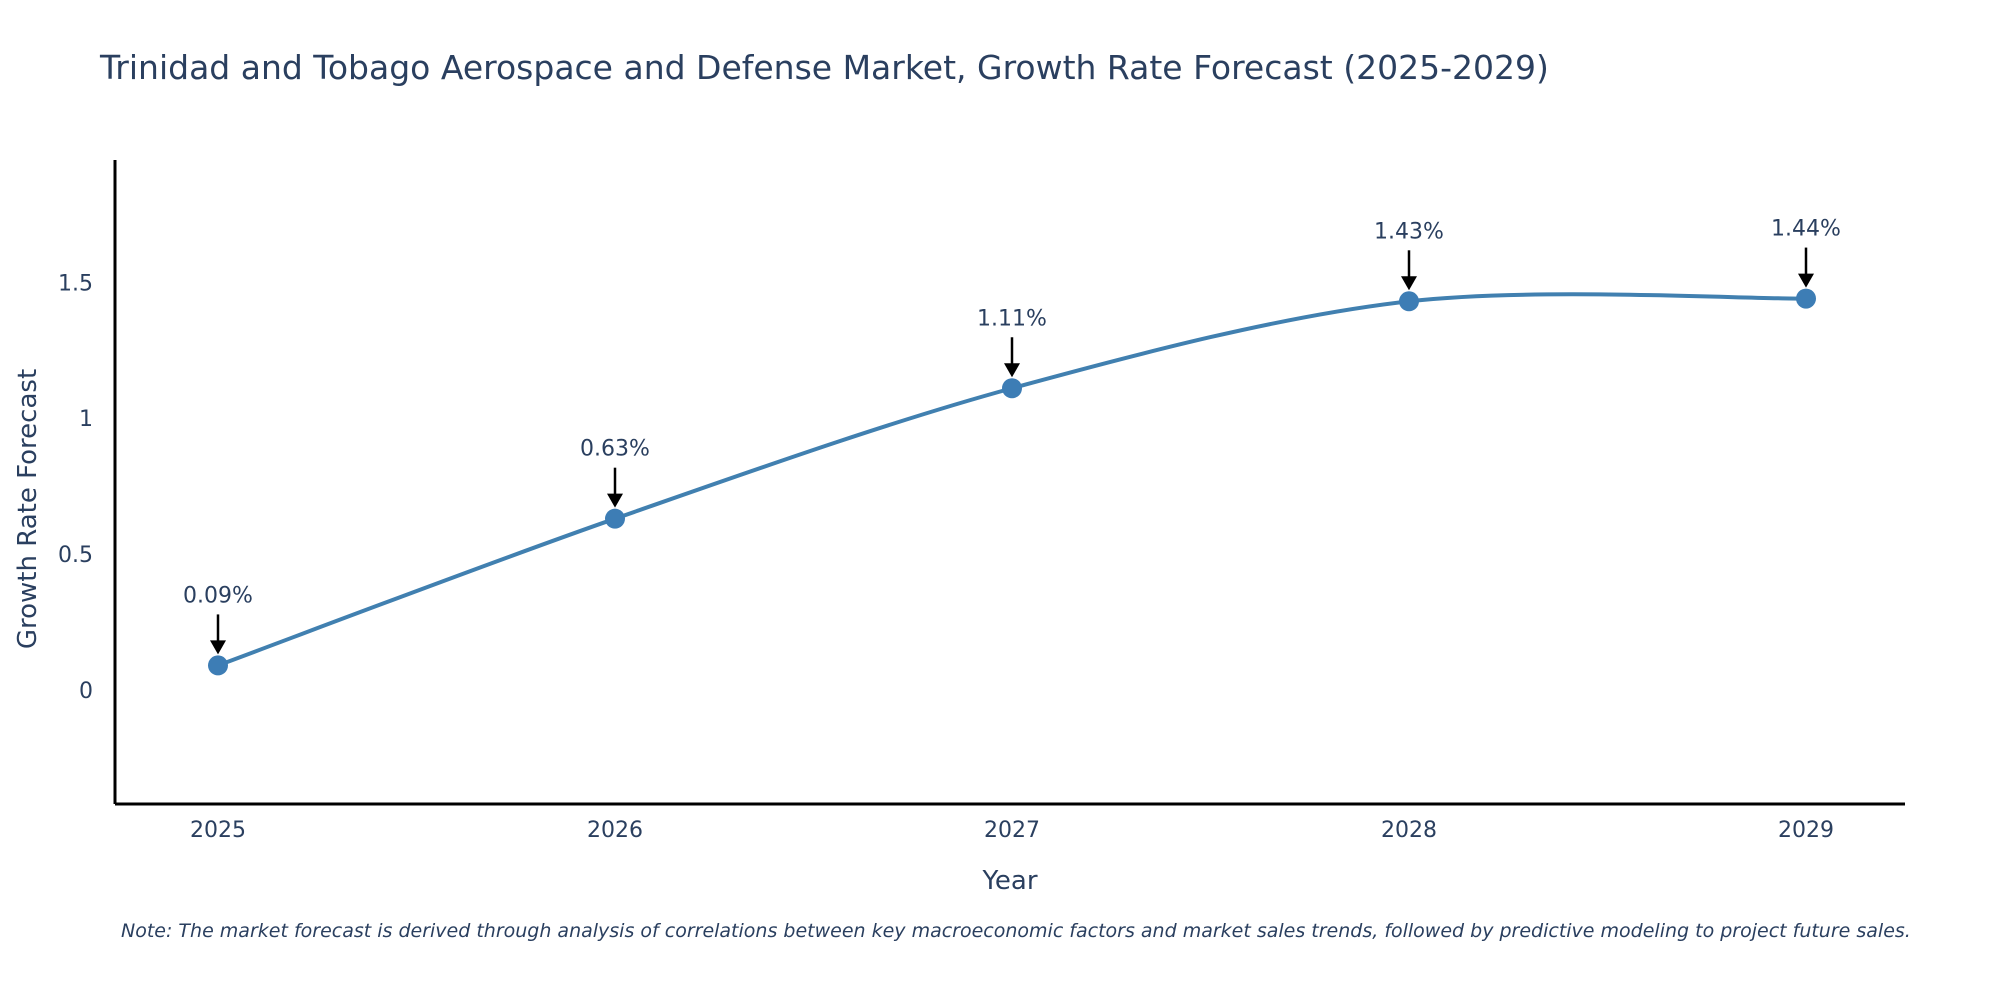 This screenshot has height=1000, width=2000. I want to click on data-label: 1.11%, so click(1012, 318).